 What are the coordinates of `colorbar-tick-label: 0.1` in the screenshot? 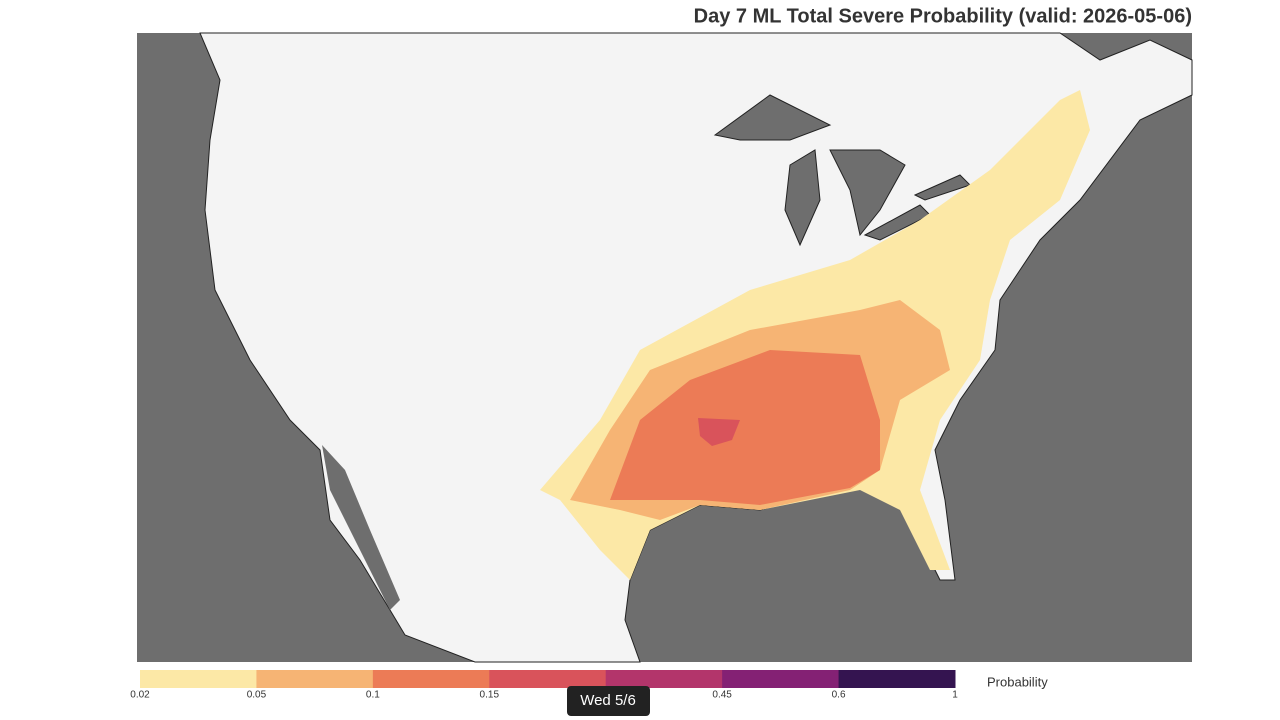 It's located at (373, 695).